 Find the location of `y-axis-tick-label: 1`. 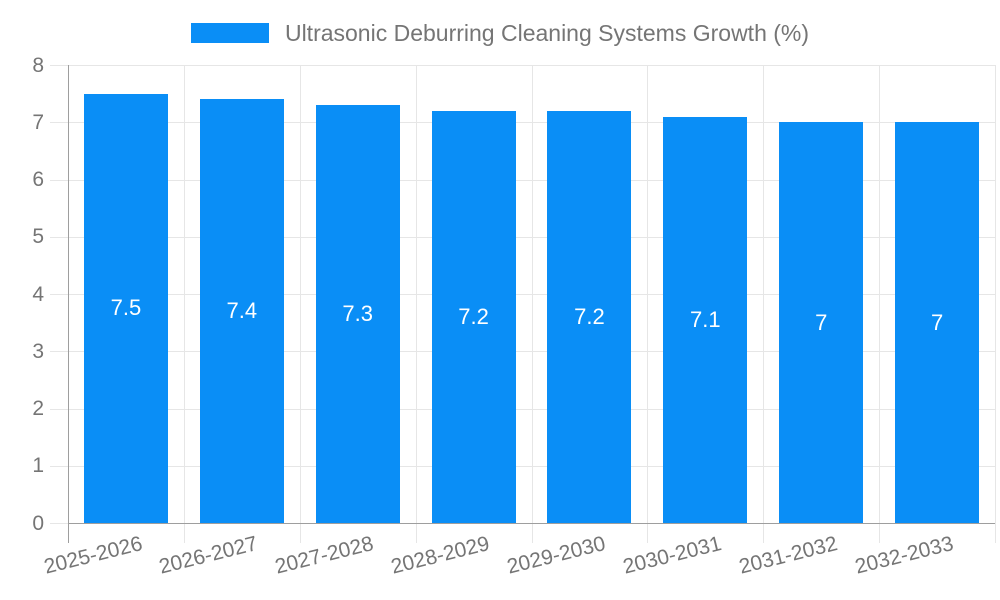

y-axis-tick-label: 1 is located at coordinates (38, 466).